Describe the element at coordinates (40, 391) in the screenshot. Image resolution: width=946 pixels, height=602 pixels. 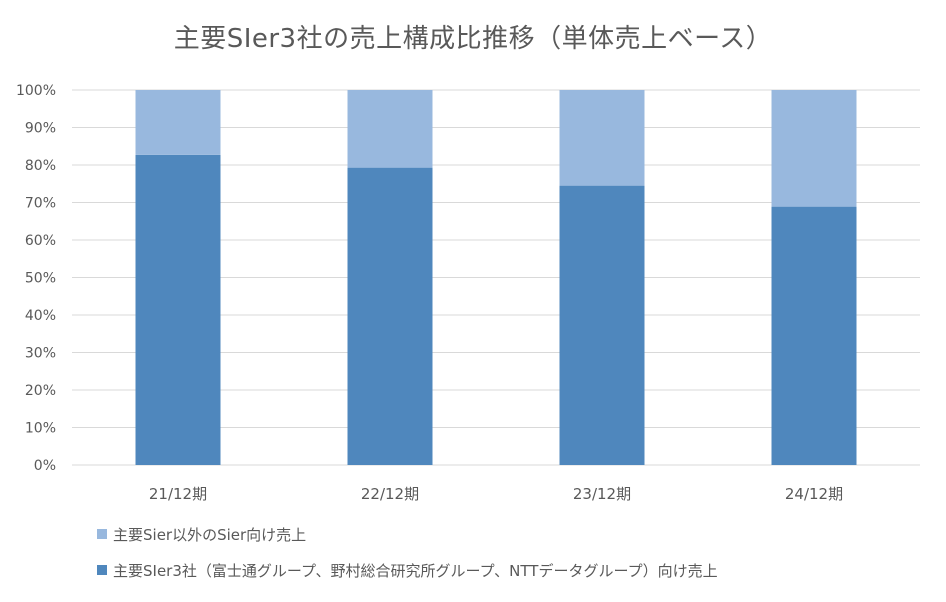
I see `y-tick-label: 20%` at that location.